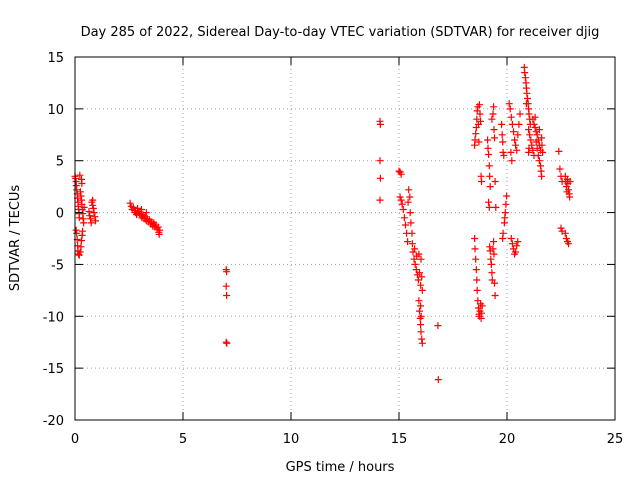 The width and height of the screenshot is (640, 480). I want to click on x-tick-label: 10, so click(291, 439).